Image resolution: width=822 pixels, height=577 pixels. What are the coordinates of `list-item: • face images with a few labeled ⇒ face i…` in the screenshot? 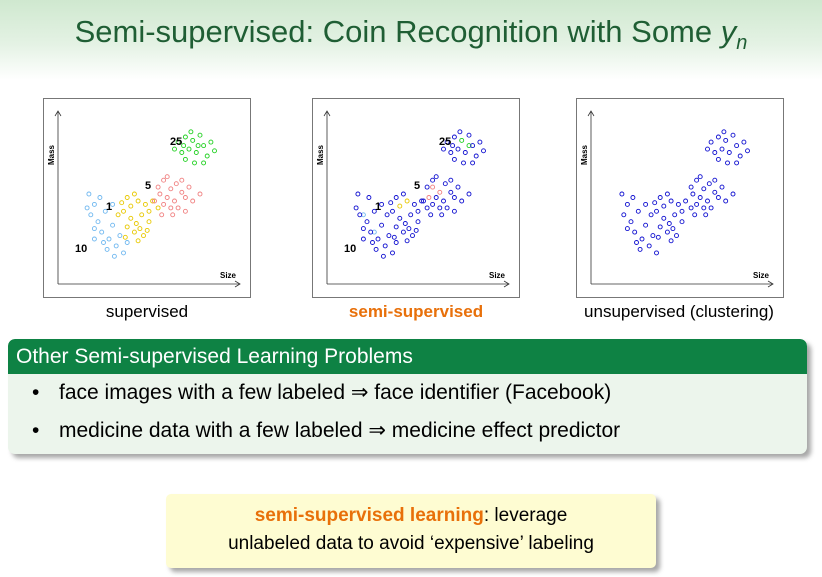 It's located at (407, 393).